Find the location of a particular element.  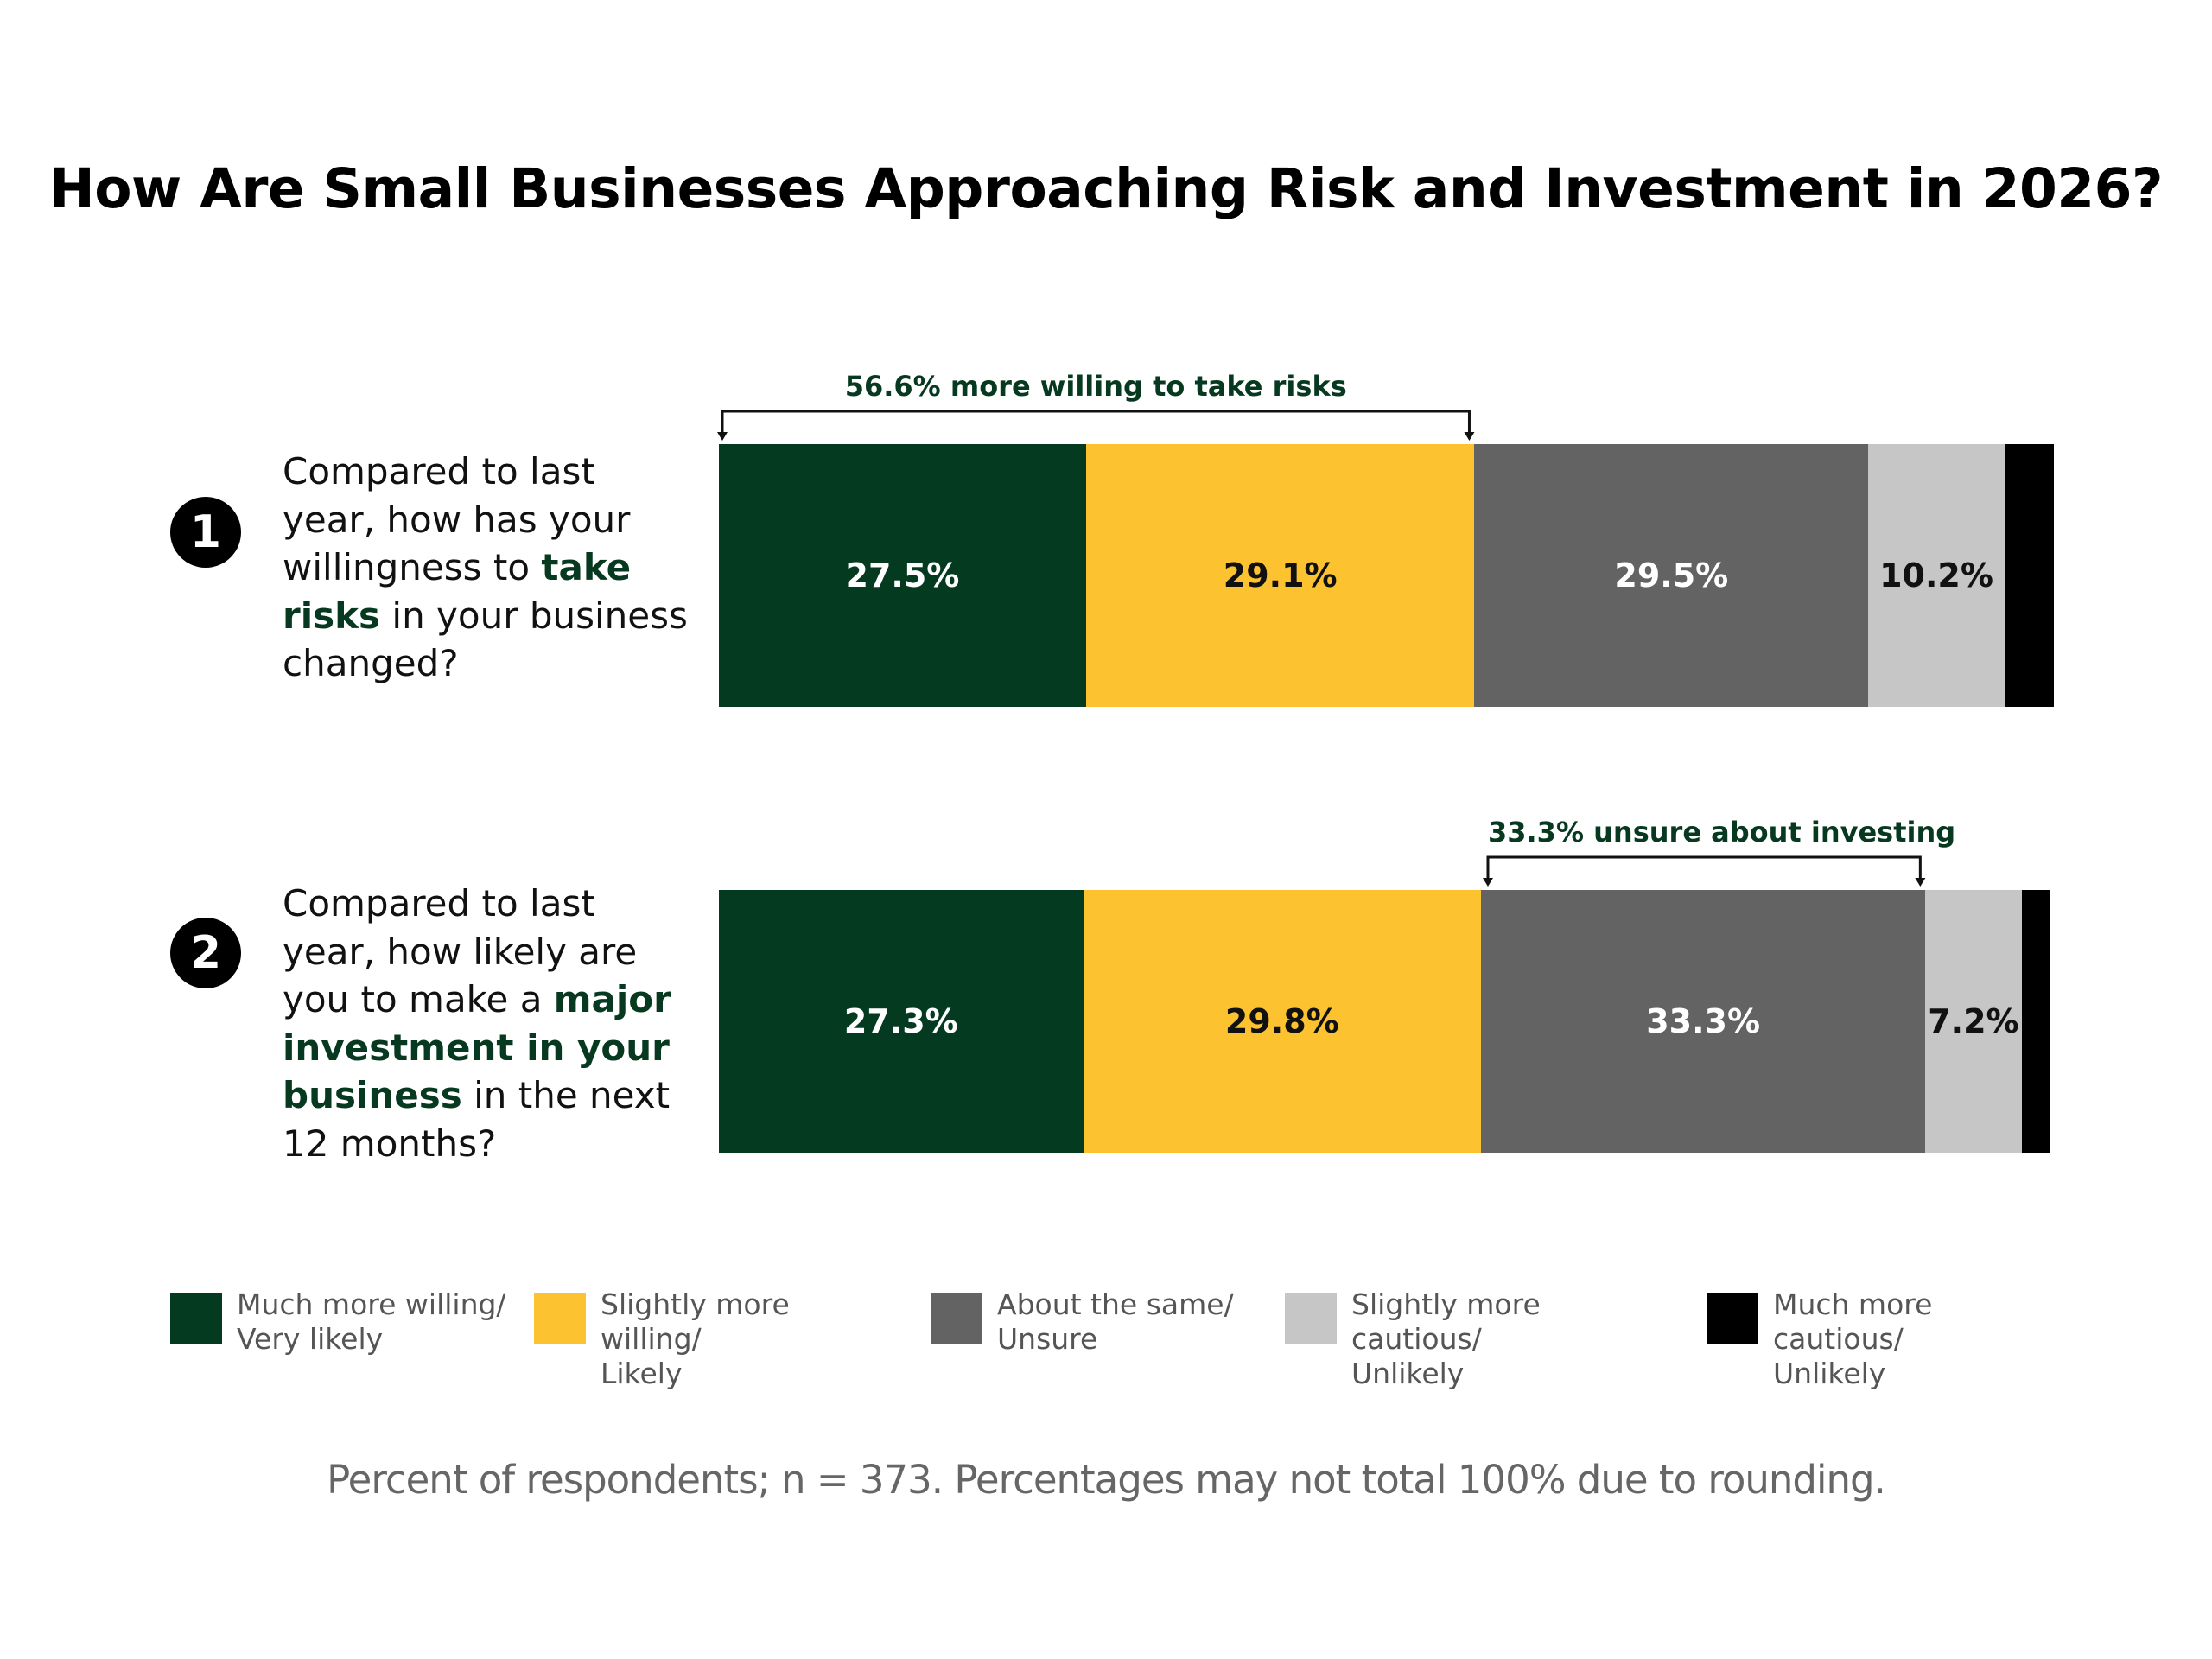

bar-segment: 10.2% is located at coordinates (1936, 575).